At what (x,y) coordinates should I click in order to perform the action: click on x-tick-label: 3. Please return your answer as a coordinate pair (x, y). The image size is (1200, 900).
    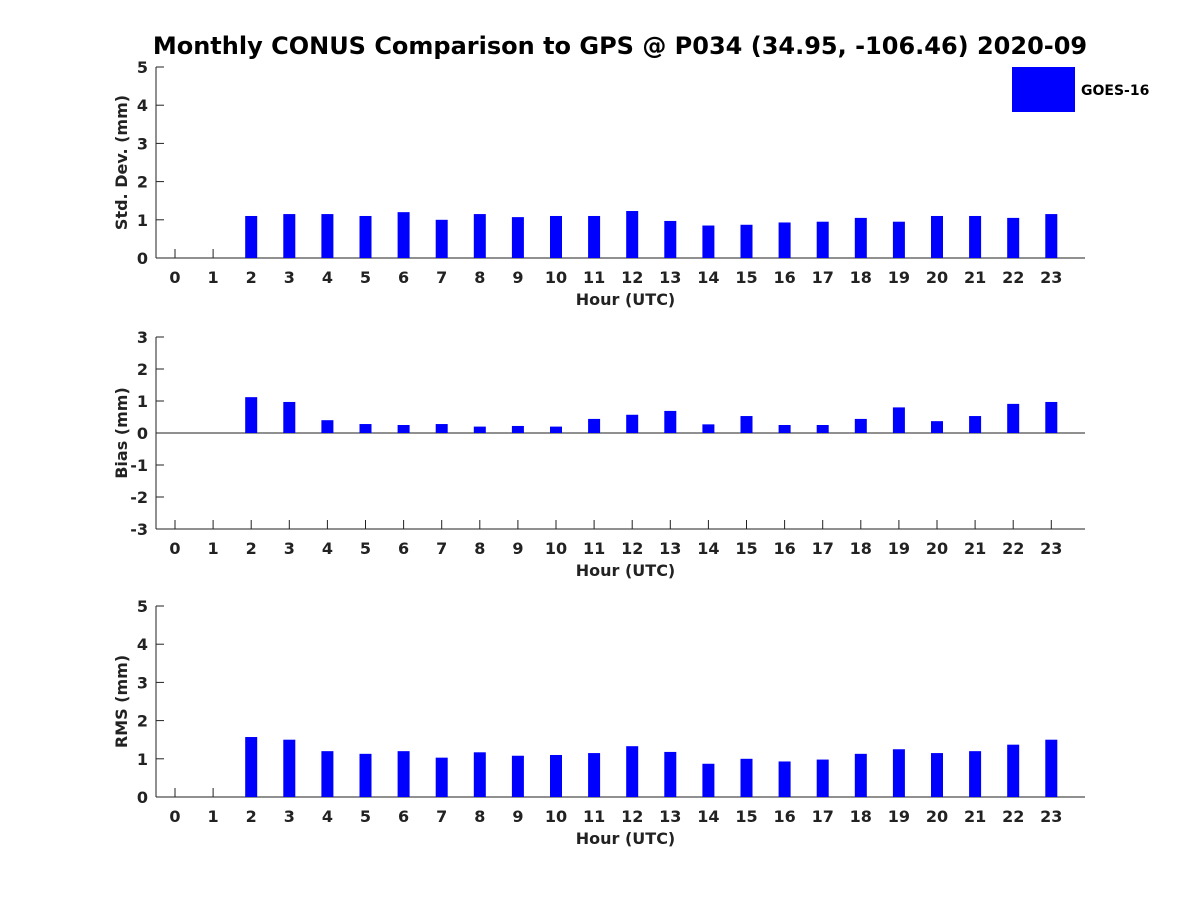
    Looking at the image, I should click on (289, 548).